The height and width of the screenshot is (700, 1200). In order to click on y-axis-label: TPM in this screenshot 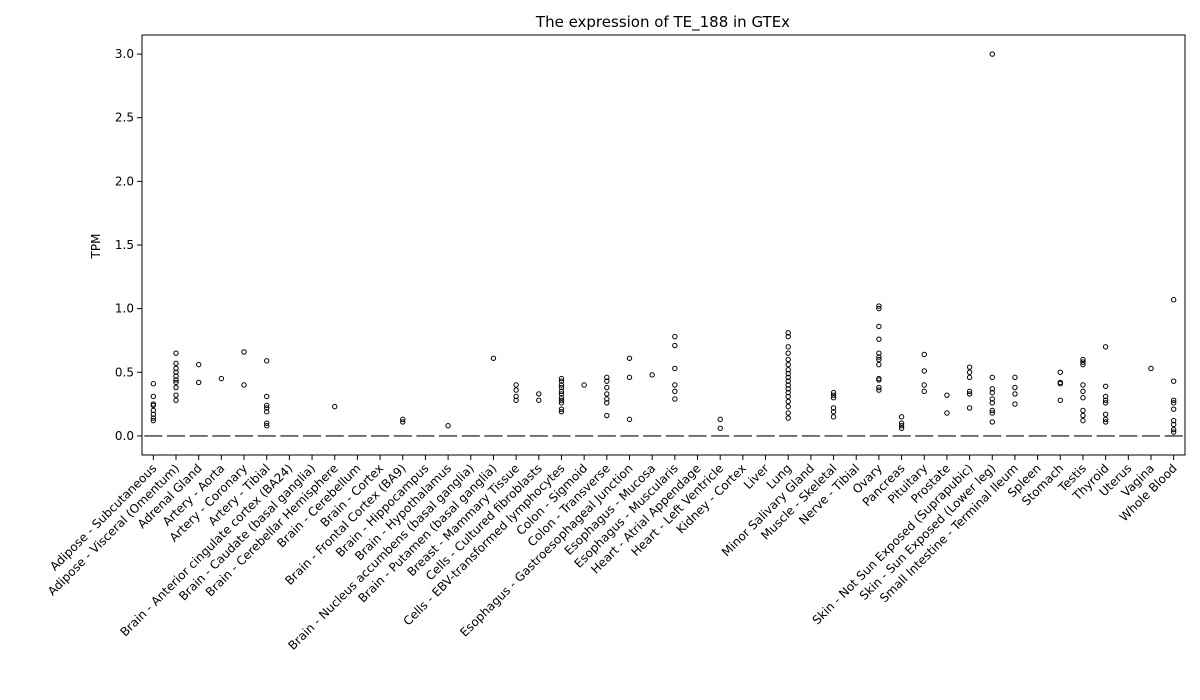, I will do `click(96, 247)`.